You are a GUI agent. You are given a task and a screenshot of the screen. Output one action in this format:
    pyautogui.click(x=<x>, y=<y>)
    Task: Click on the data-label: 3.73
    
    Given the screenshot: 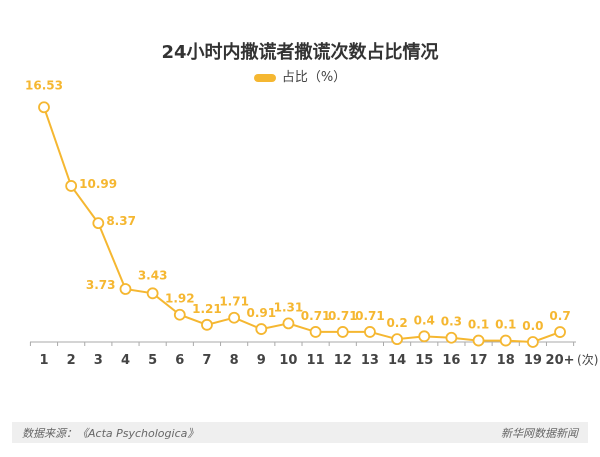 What is the action you would take?
    pyautogui.click(x=101, y=285)
    